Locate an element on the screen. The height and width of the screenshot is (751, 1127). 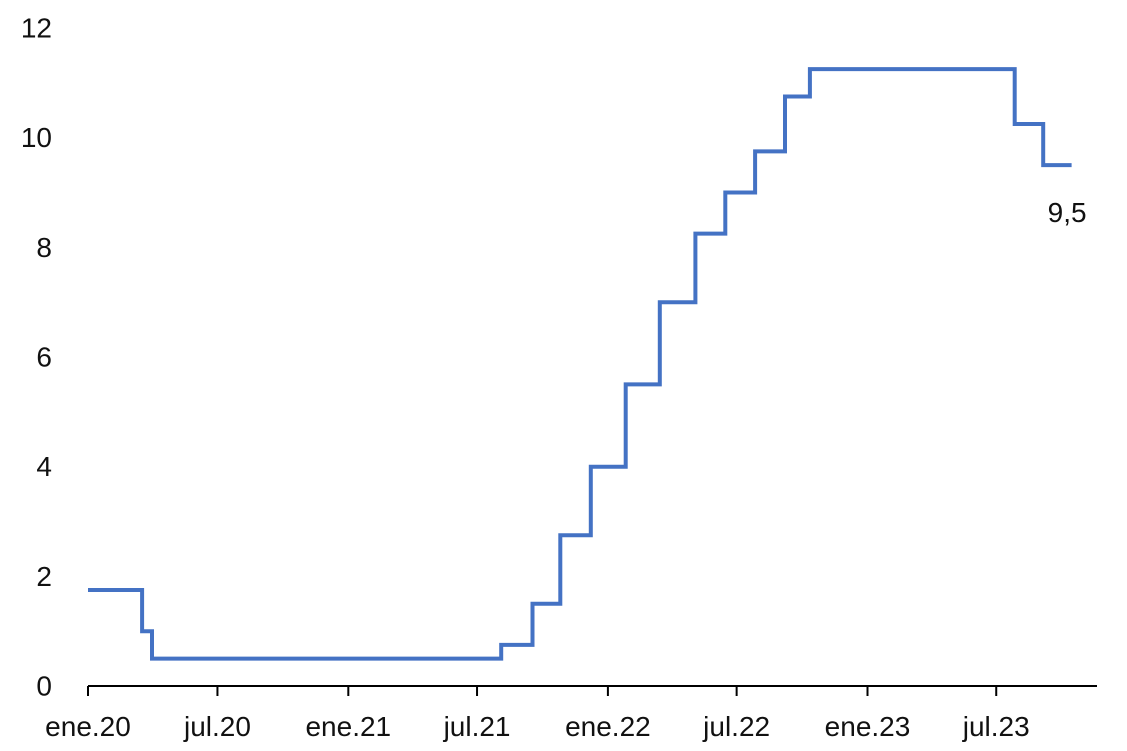
y-tick-label: 4 is located at coordinates (44, 466).